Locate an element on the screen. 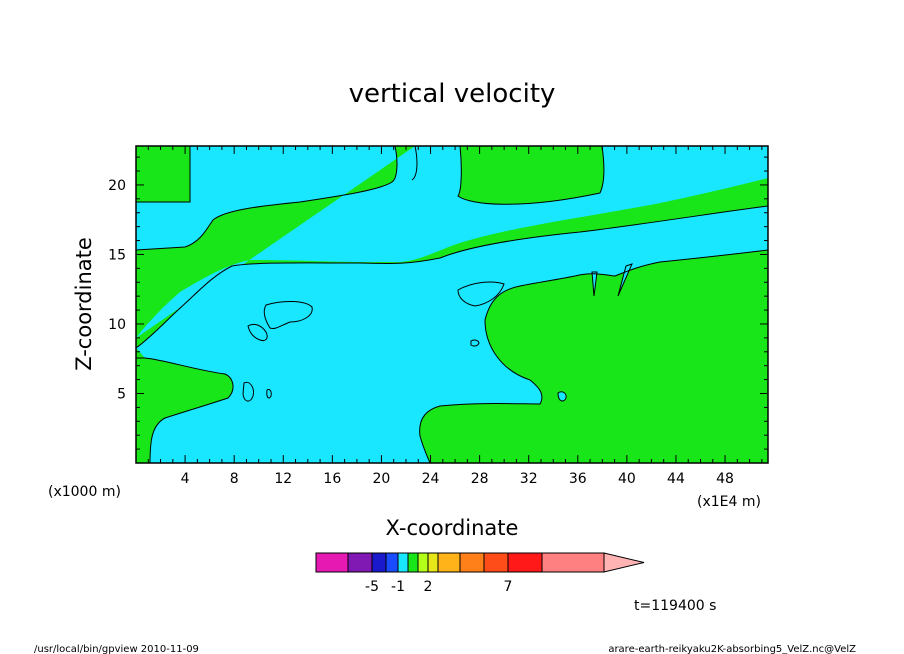  x-tick-label: 28 is located at coordinates (480, 479).